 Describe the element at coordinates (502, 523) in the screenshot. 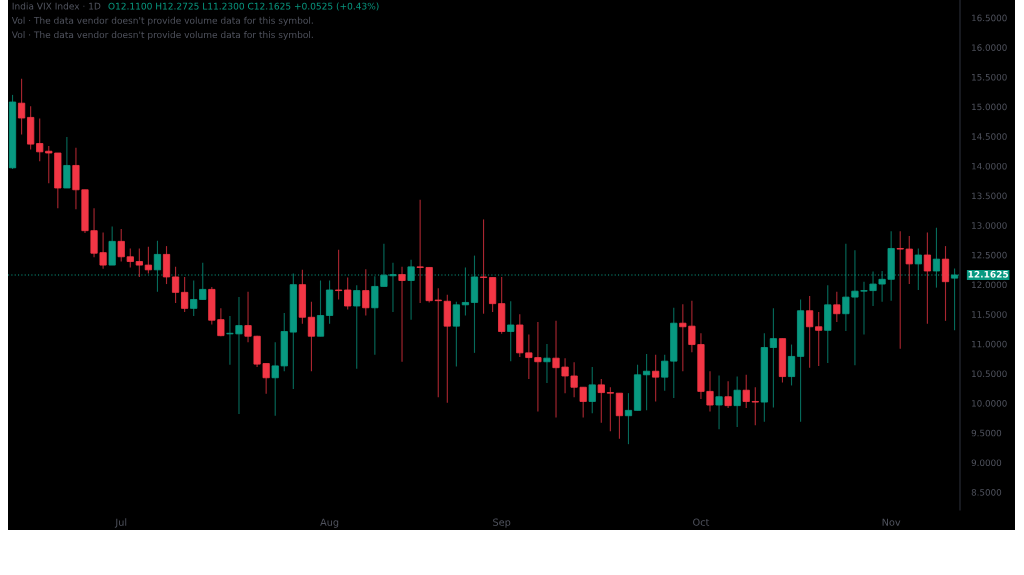

I see `x-tick-label: Sep` at that location.